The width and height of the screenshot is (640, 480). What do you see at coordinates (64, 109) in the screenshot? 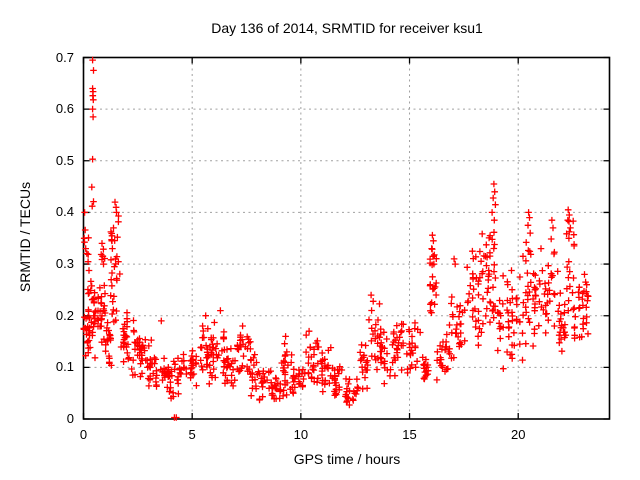
I see `y-tick-label: 0.6` at bounding box center [64, 109].